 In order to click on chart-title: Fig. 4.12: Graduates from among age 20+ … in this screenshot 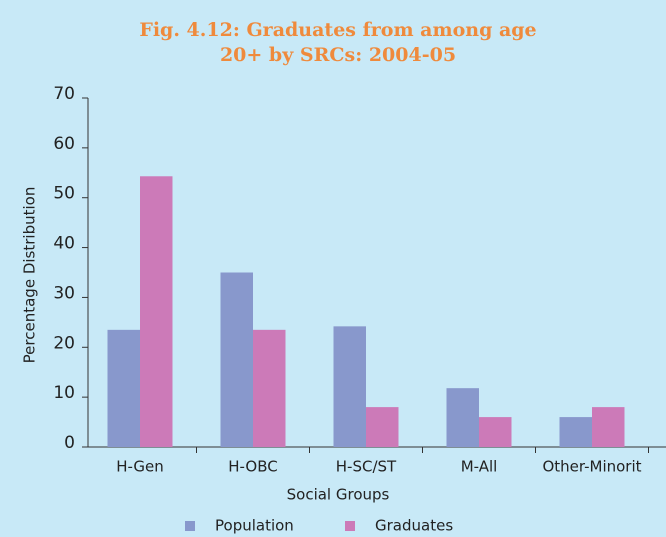, I will do `click(338, 42)`.